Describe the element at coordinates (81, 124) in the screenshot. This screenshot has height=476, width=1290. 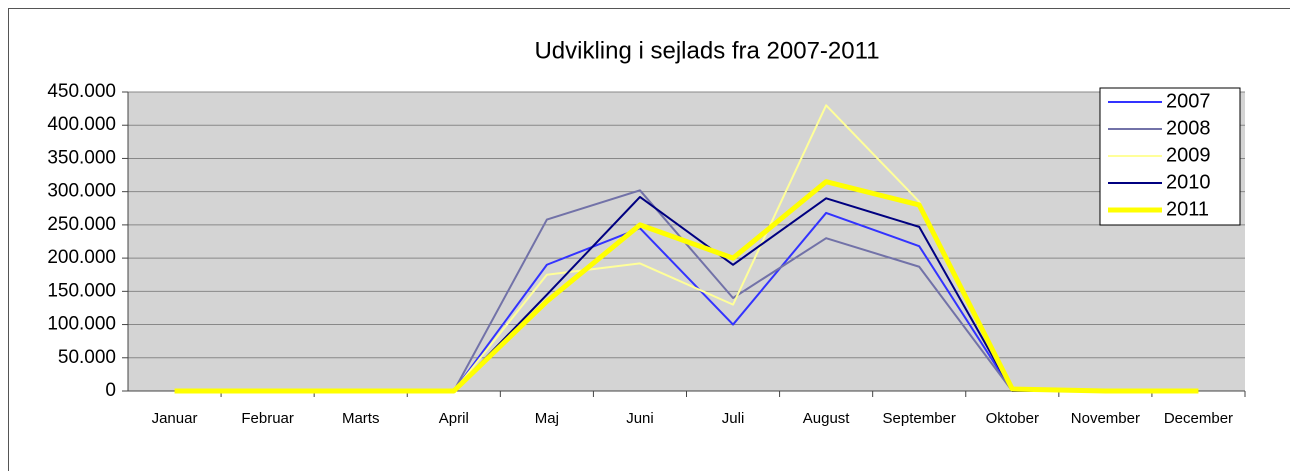
I see `y-tick-label: 400.000` at that location.